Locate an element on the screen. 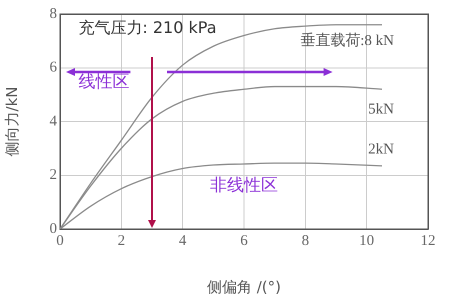 The height and width of the screenshot is (301, 462). series-label: 5kN is located at coordinates (381, 109).